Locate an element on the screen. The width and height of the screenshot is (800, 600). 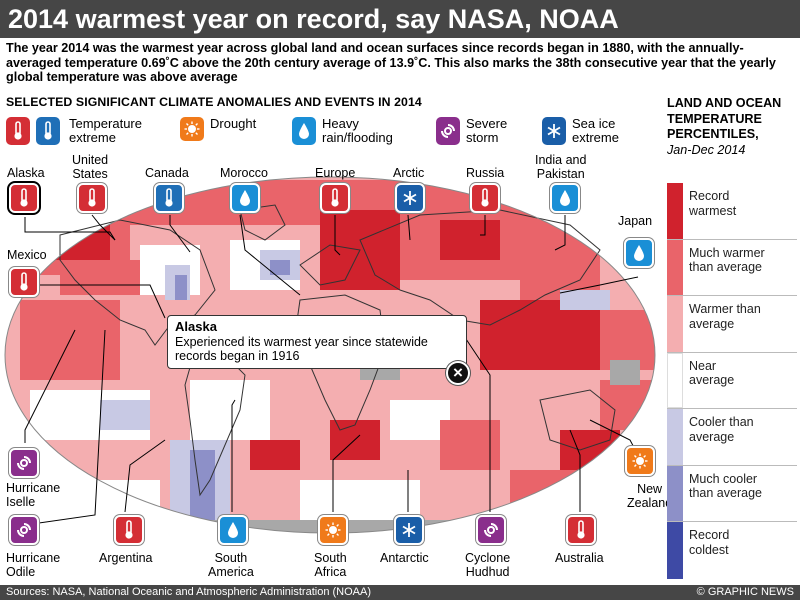
scale-item: Much cooler than average is located at coordinates (732, 493).